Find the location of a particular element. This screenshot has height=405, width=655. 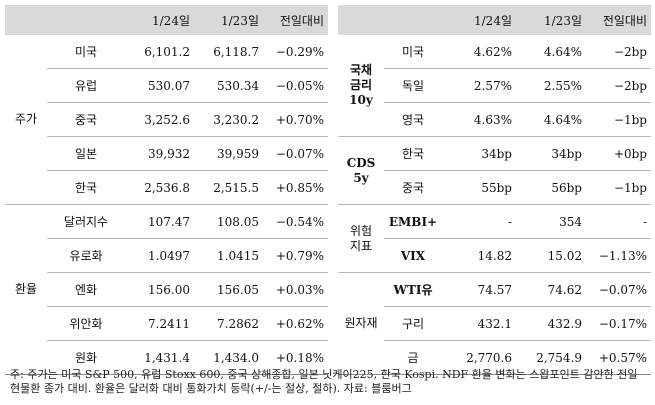

value-prev-cell: 1.0415 is located at coordinates (228, 255).